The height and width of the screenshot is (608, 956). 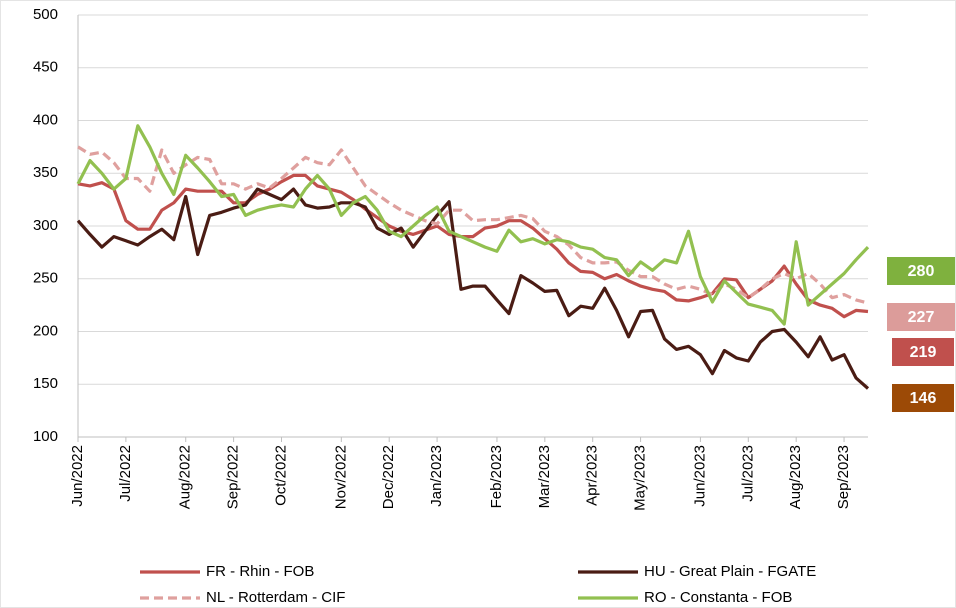 I want to click on legend-label: NL - Rotterdam - CIF, so click(x=275, y=597).